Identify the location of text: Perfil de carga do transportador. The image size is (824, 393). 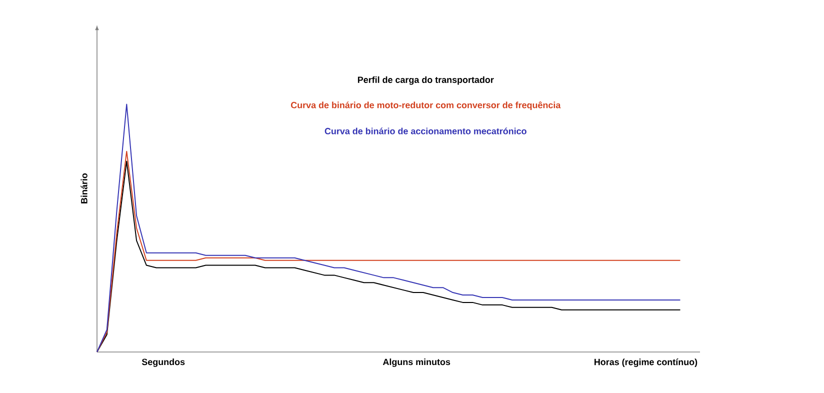
(426, 80).